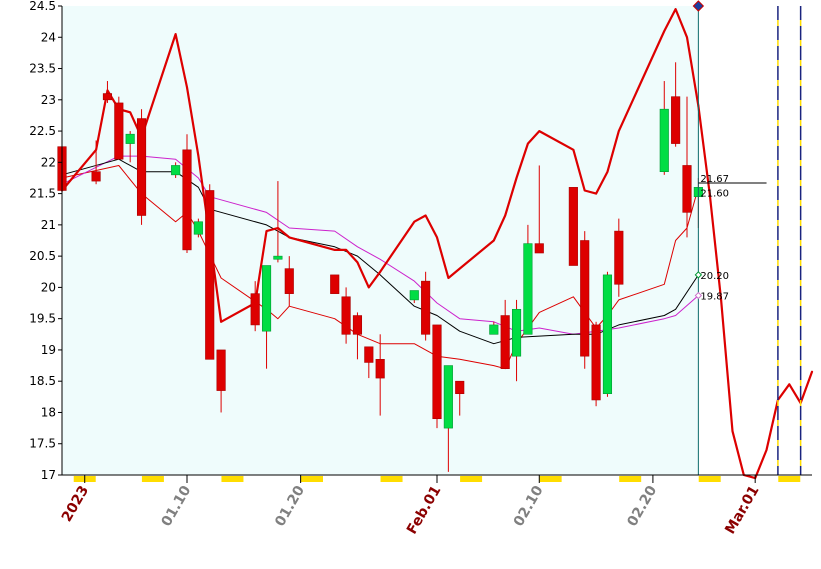 Image resolution: width=821 pixels, height=569 pixels. I want to click on x-tick-label: Mar.01, so click(742, 510).